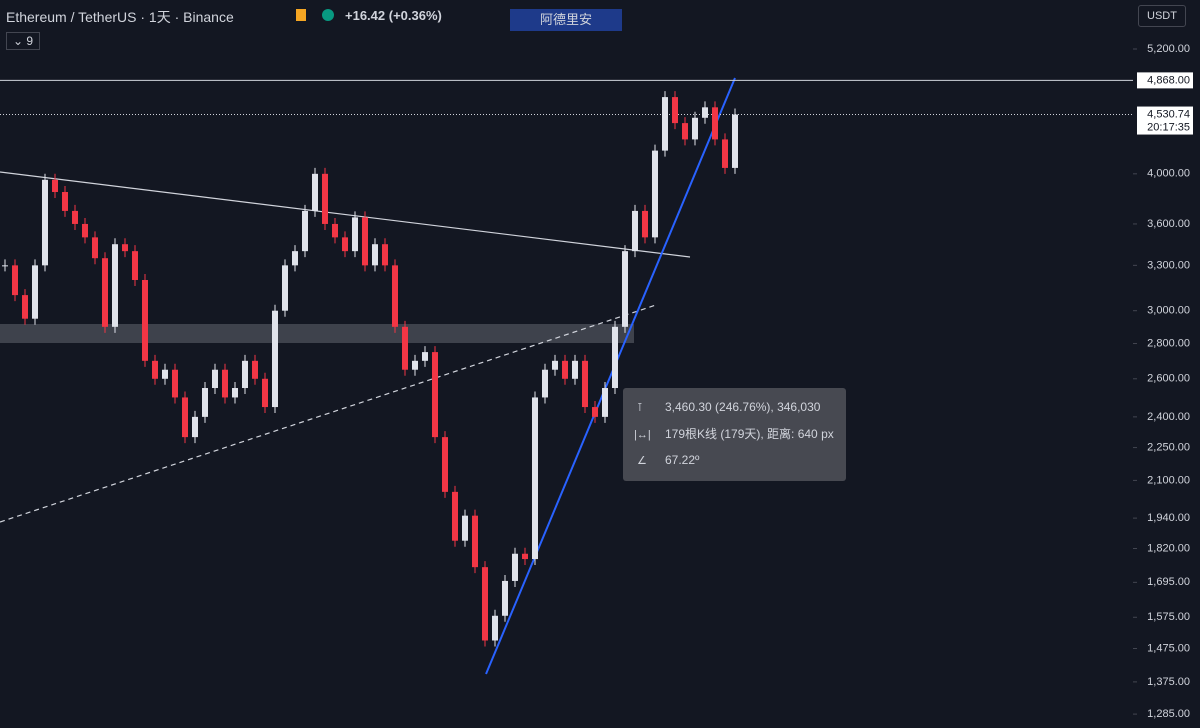  I want to click on price-label: 1,695.00, so click(1168, 582).